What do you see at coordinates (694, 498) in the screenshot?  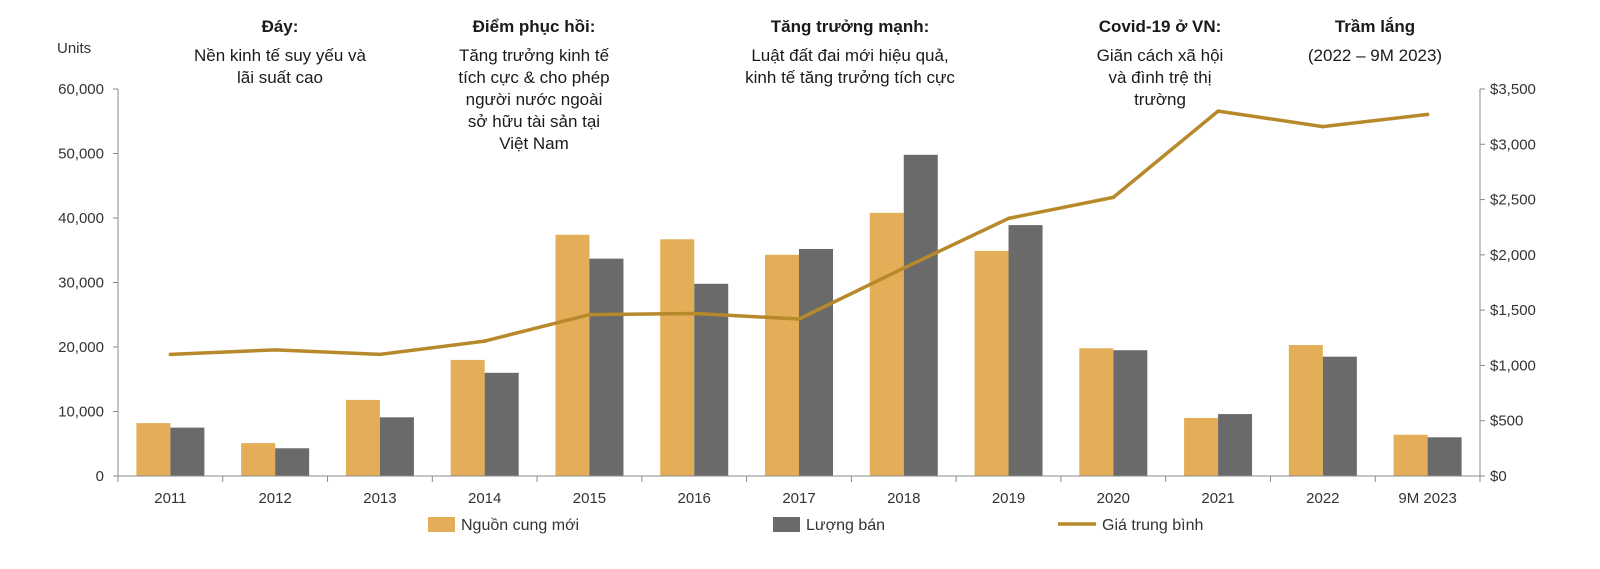 I see `x-tick-label: 2016` at bounding box center [694, 498].